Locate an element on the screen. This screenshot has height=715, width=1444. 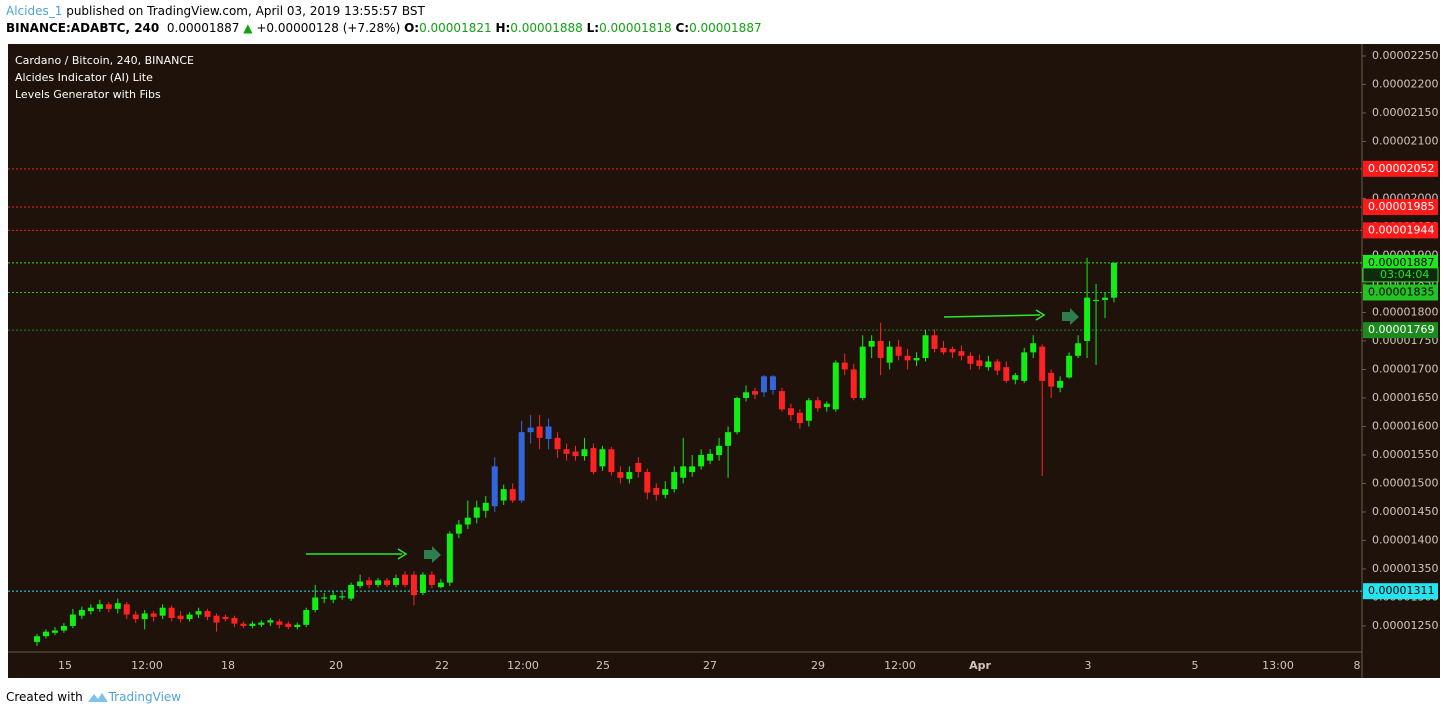
symbol: BINANCE:ADABTC, 240 is located at coordinates (83, 28).